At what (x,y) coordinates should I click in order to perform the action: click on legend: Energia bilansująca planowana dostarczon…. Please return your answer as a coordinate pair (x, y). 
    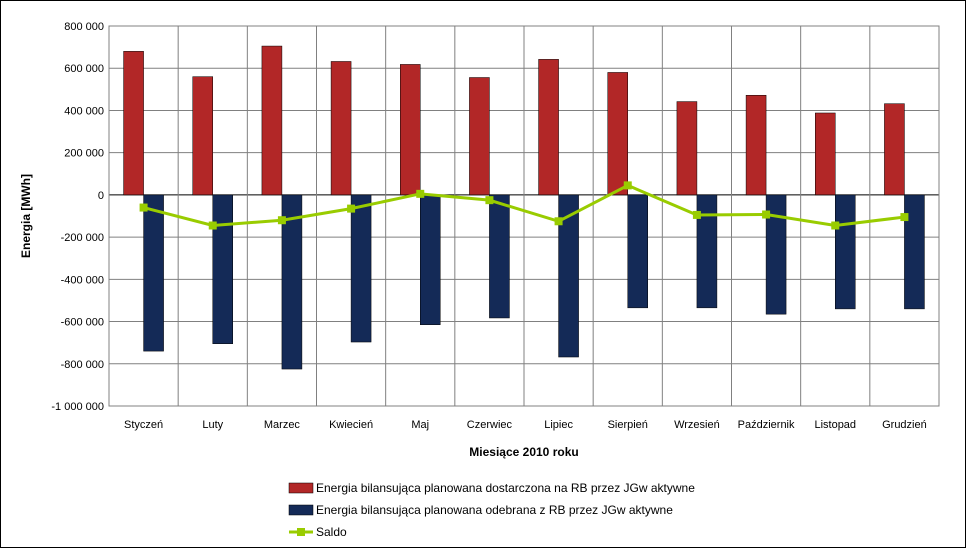
    Looking at the image, I should click on (491, 510).